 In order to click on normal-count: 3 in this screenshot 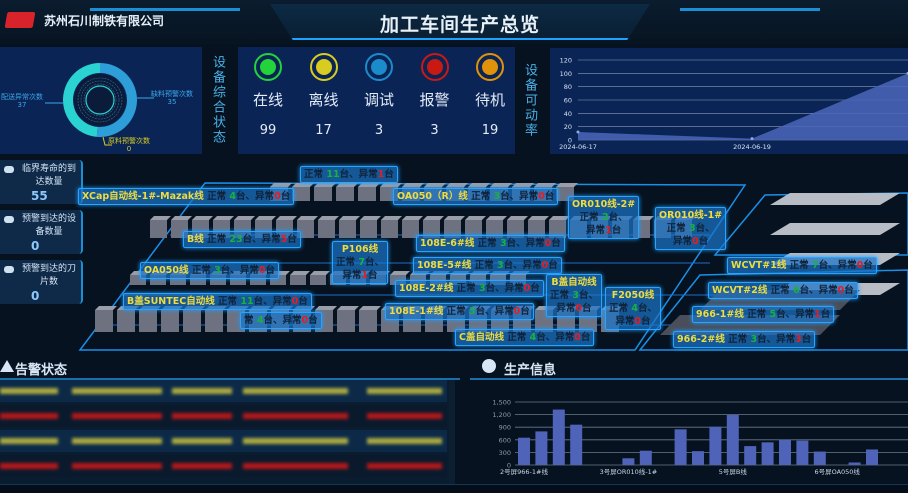, I will do `click(482, 288)`.